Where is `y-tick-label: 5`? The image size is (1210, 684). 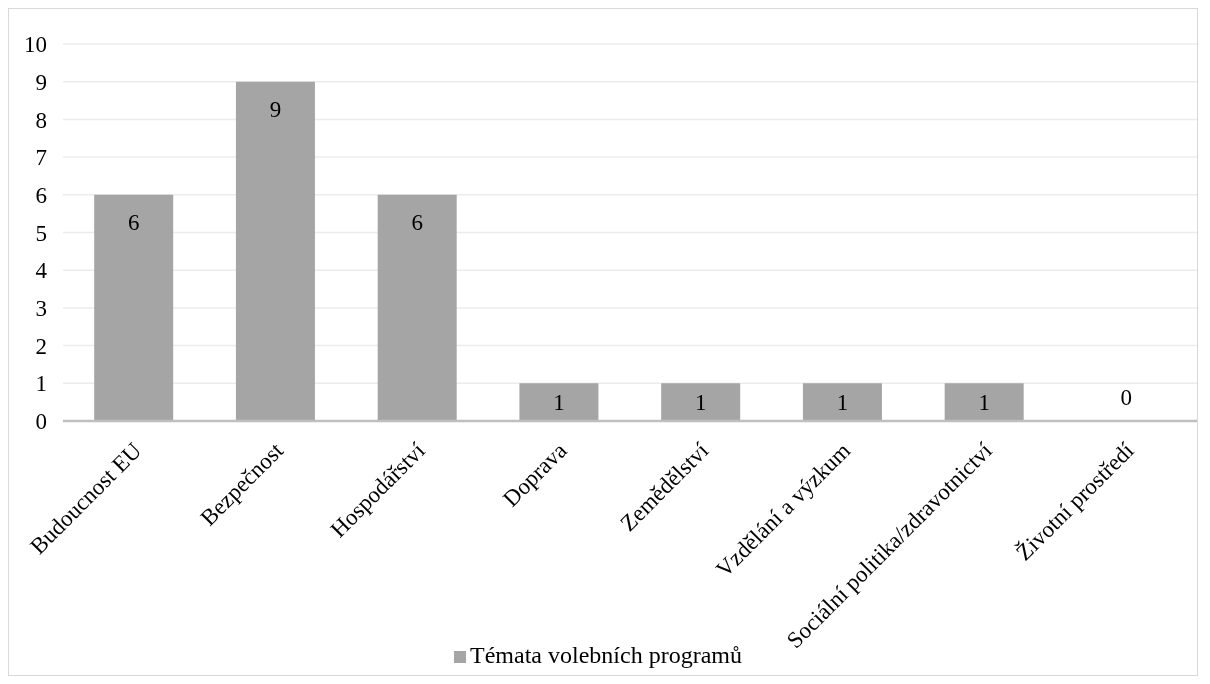
y-tick-label: 5 is located at coordinates (41, 233).